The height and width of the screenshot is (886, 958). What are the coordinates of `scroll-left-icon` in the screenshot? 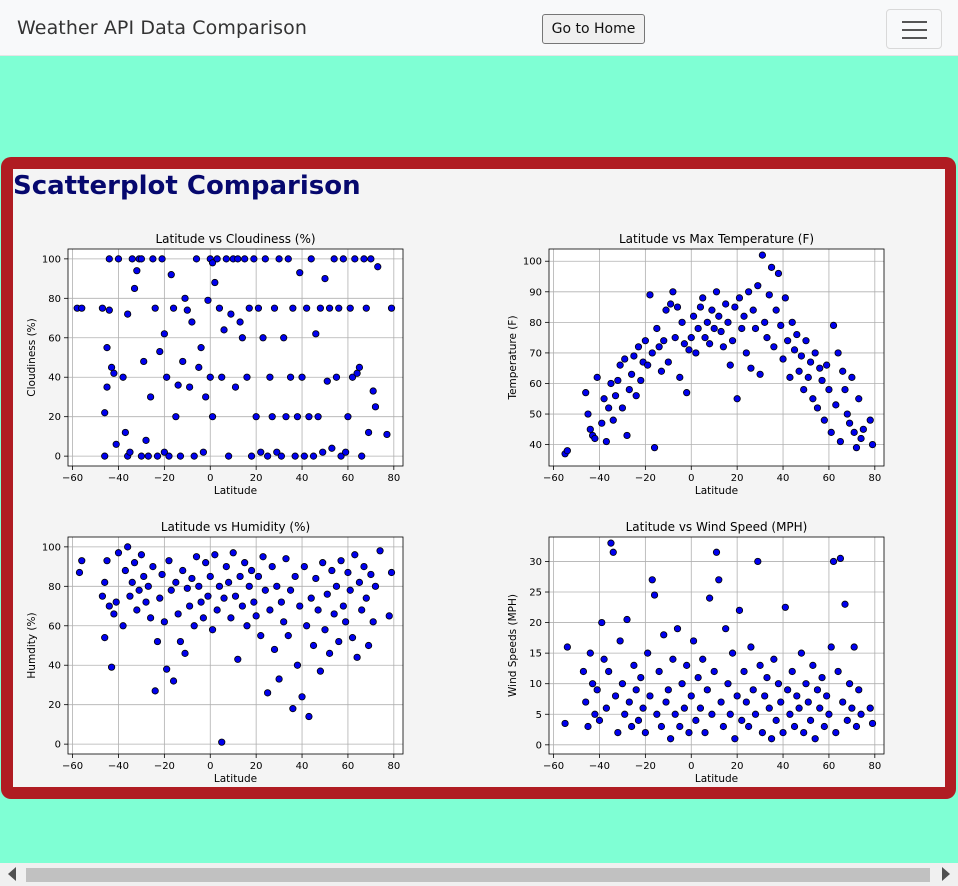 It's located at (12, 874).